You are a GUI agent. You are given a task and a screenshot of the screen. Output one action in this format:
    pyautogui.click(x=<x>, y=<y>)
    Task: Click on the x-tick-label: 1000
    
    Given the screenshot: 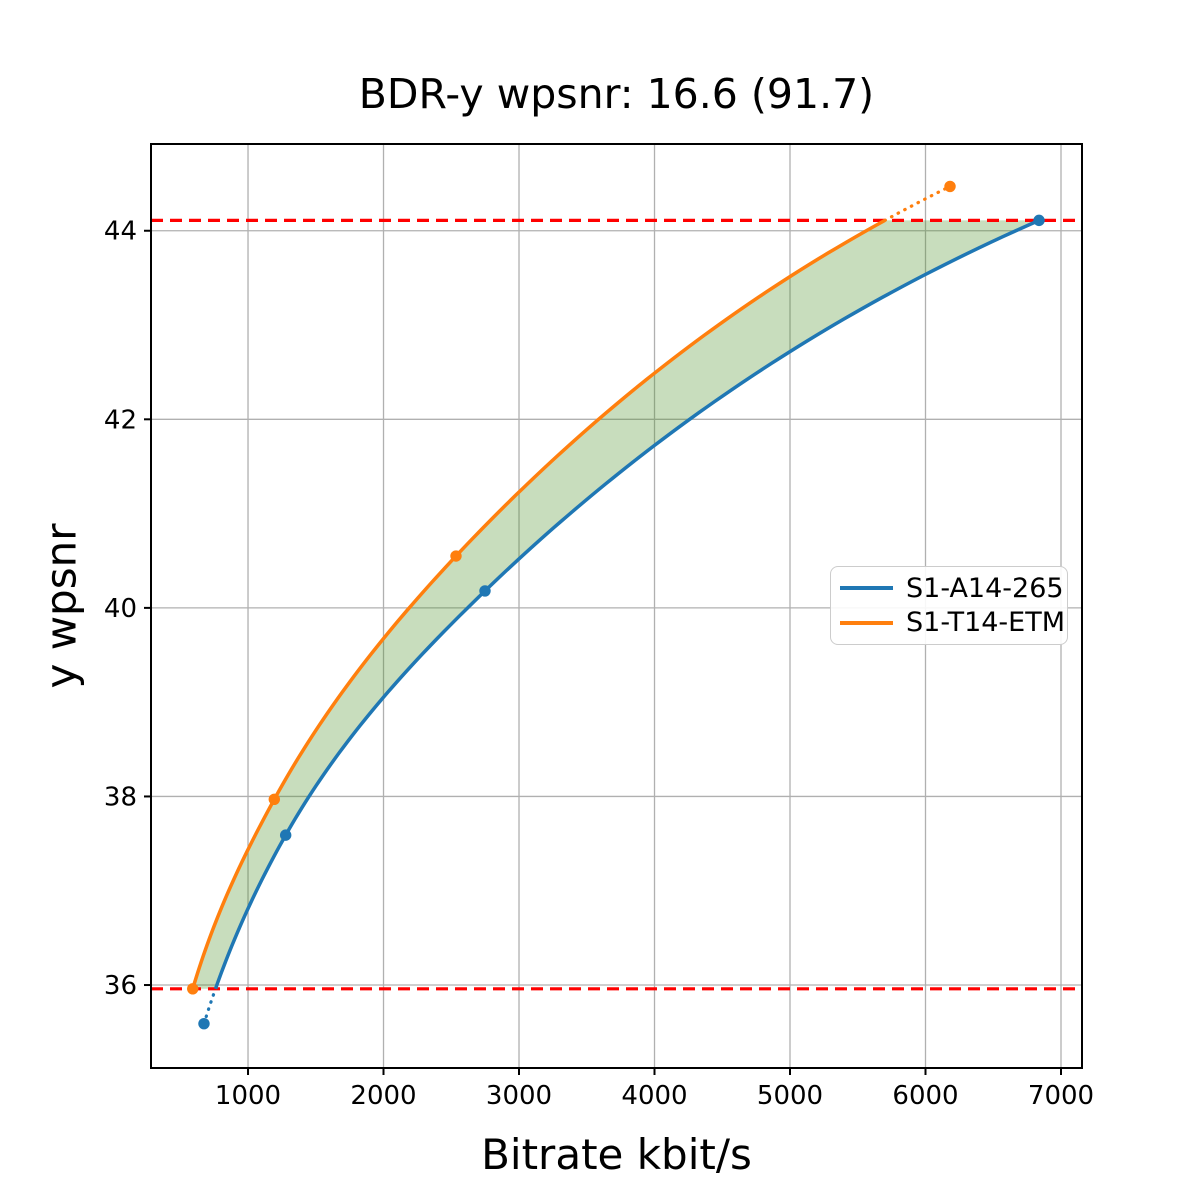 What is the action you would take?
    pyautogui.click(x=248, y=1096)
    